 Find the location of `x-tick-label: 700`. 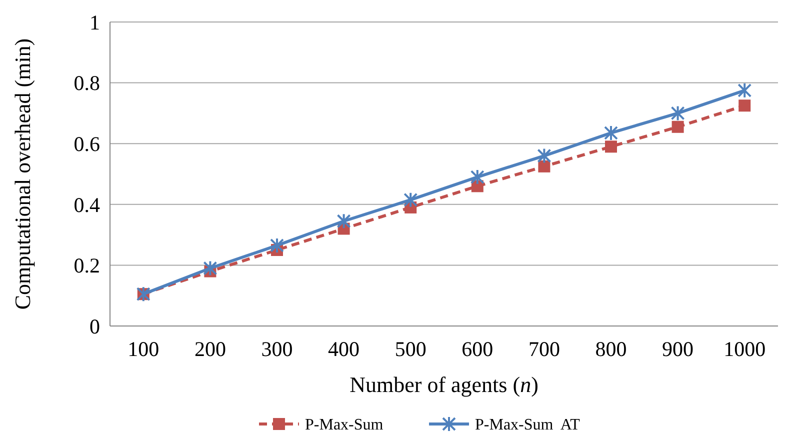

x-tick-label: 700 is located at coordinates (544, 349).